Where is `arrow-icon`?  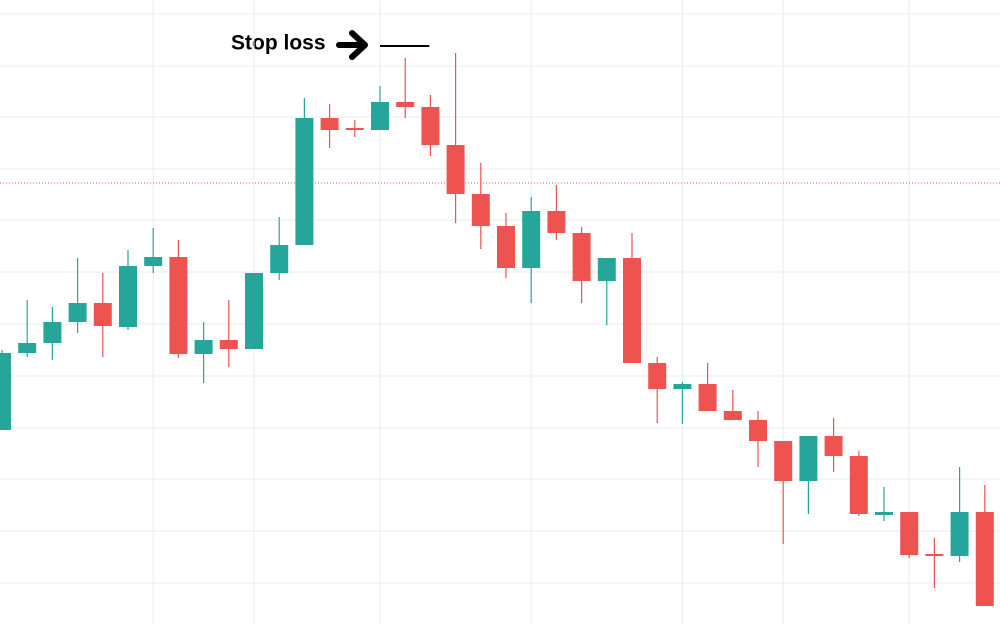
arrow-icon is located at coordinates (352, 45).